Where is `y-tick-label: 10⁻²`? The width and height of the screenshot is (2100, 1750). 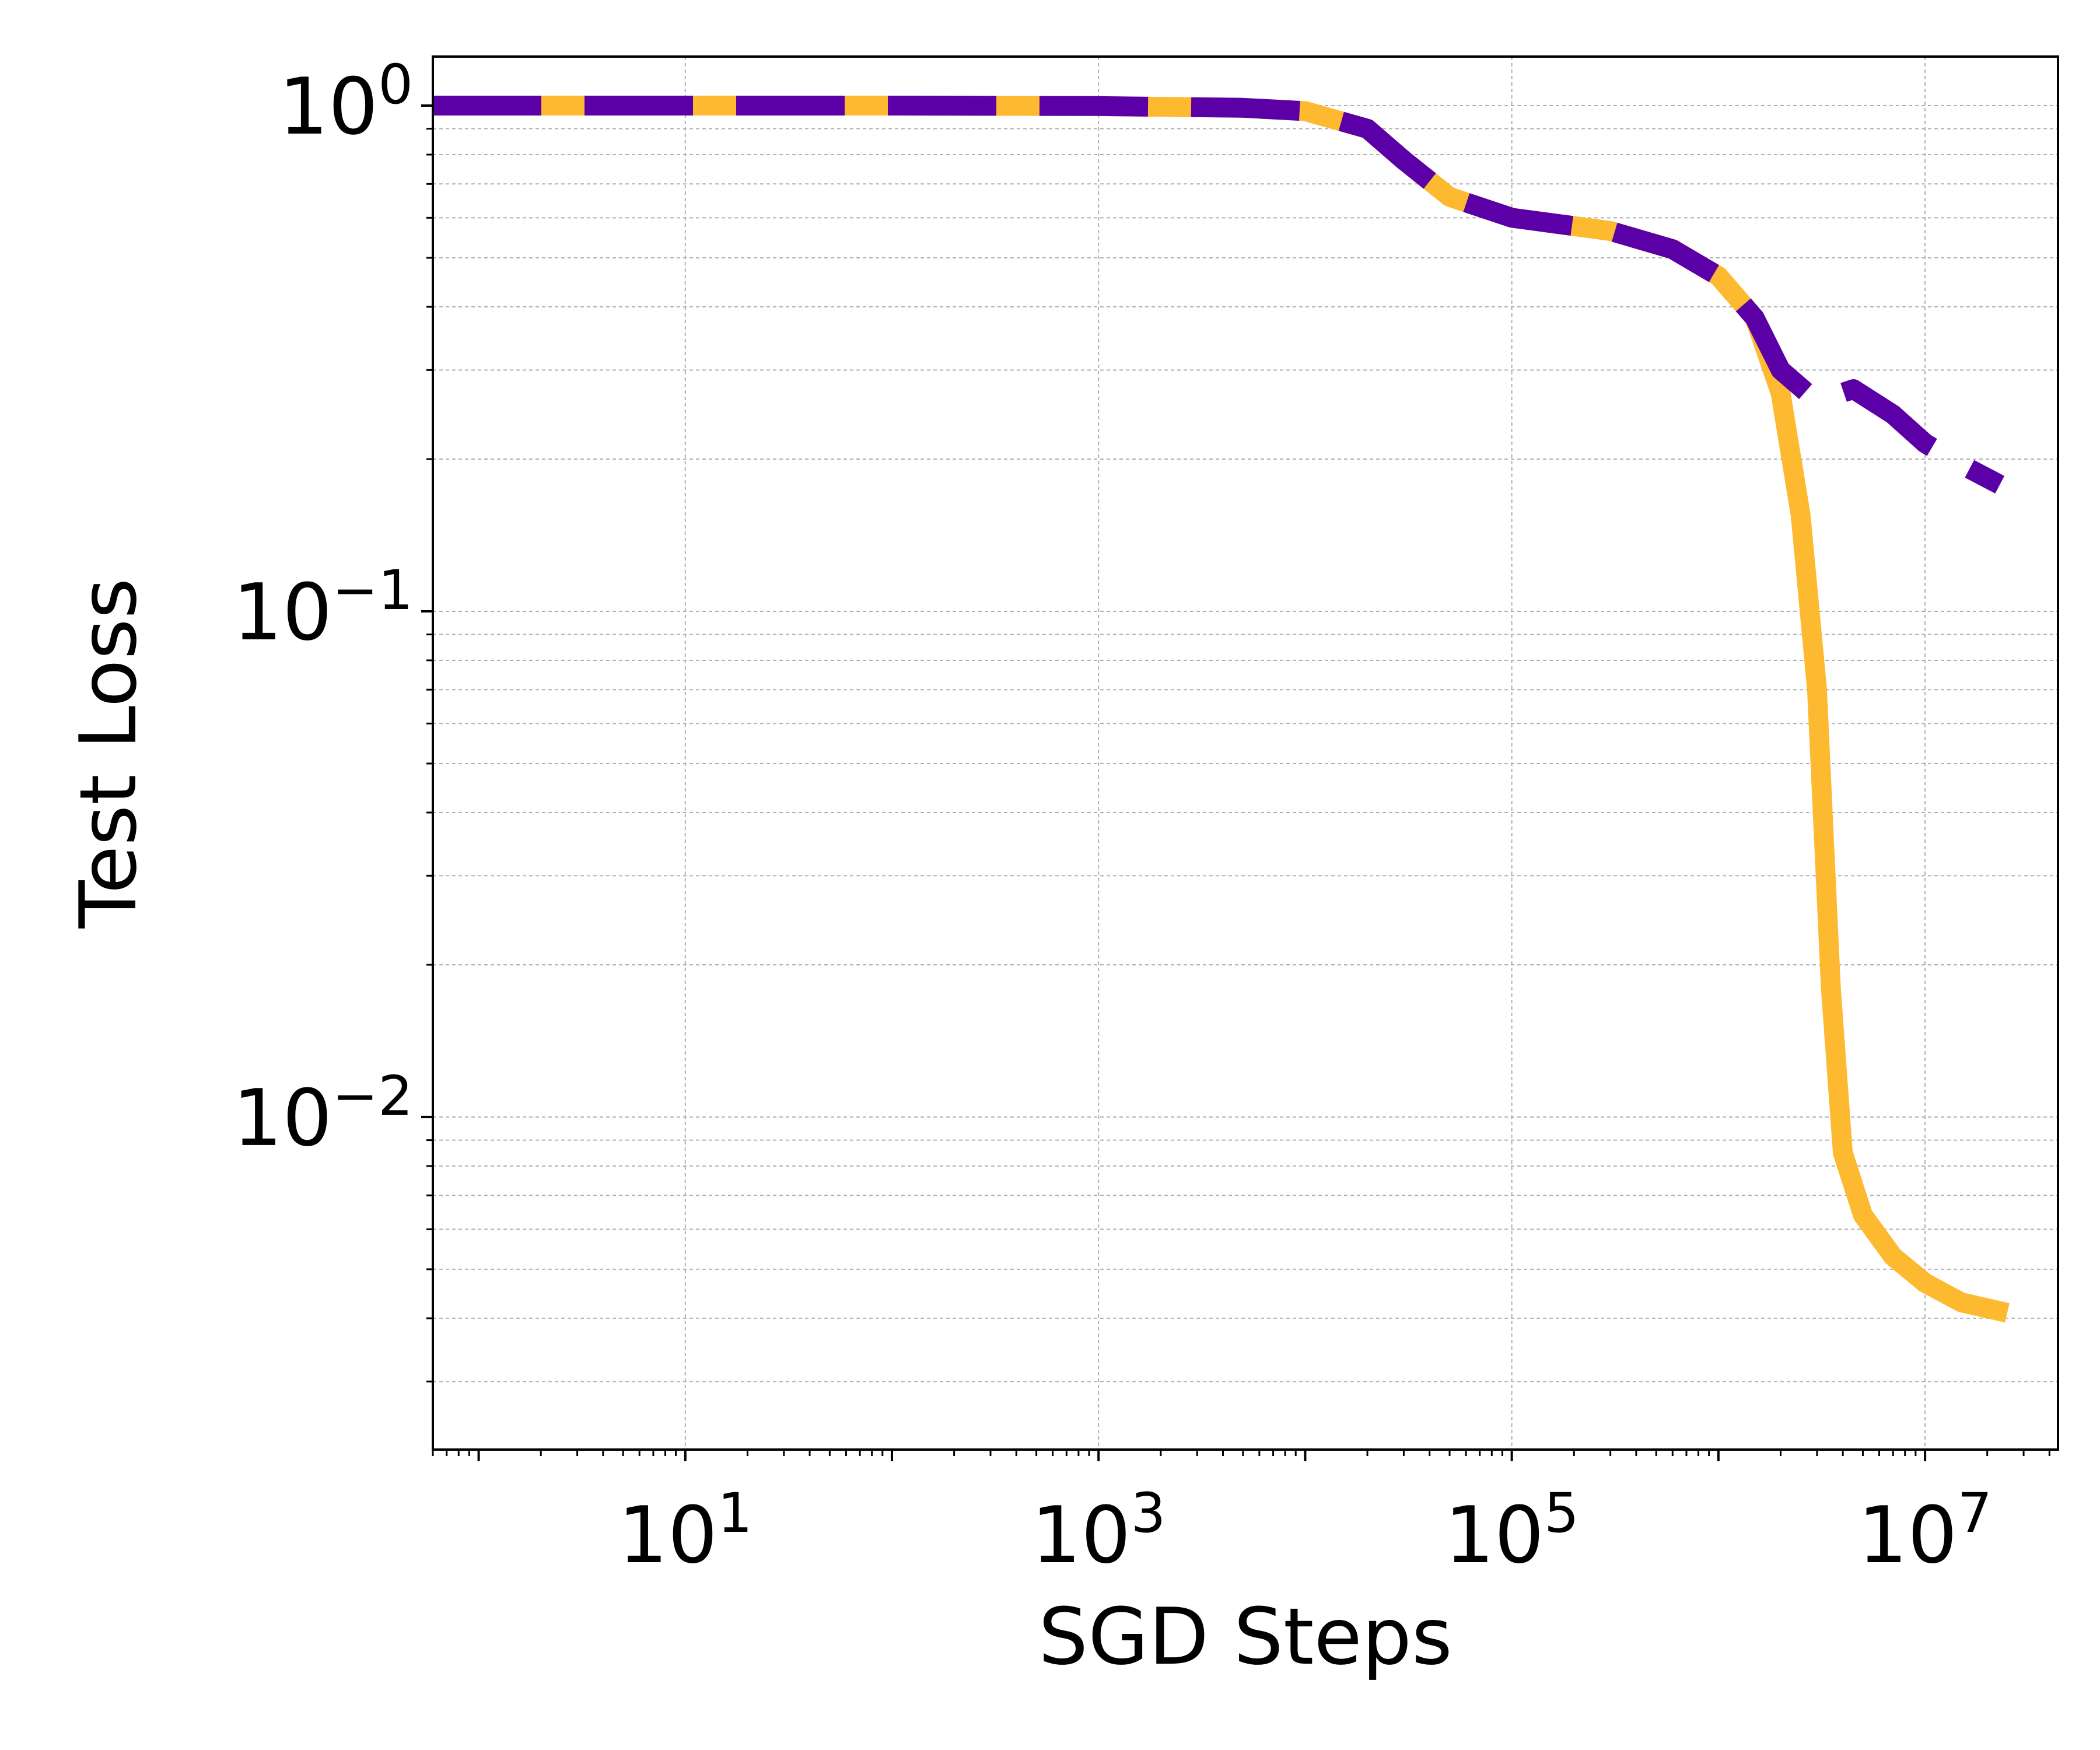 y-tick-label: 10⁻² is located at coordinates (323, 1114).